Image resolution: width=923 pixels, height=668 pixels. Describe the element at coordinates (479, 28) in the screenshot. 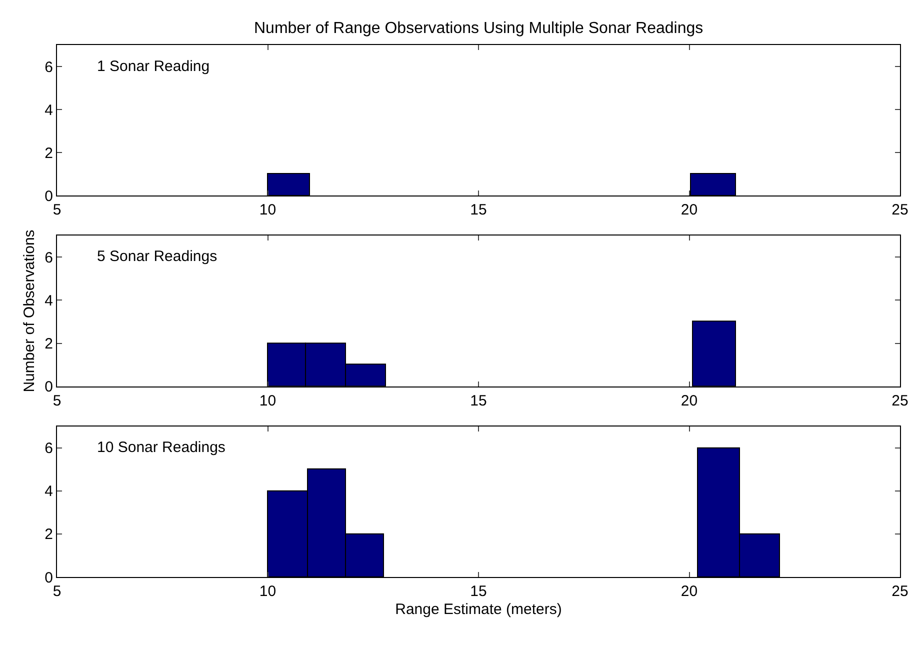

I see `chart-title: Number of Range Observations Using Multiple Sonar Readings` at that location.